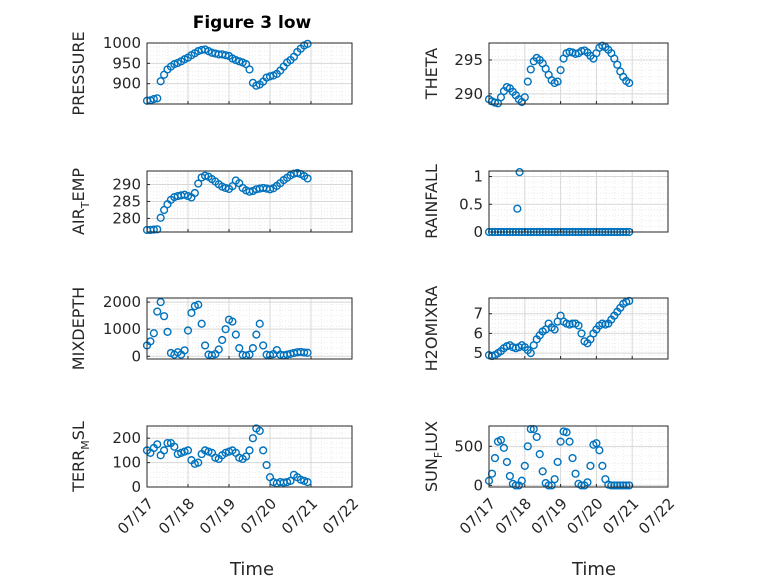 The image size is (778, 583). What do you see at coordinates (478, 314) in the screenshot?
I see `y-tick-label: 7` at bounding box center [478, 314].